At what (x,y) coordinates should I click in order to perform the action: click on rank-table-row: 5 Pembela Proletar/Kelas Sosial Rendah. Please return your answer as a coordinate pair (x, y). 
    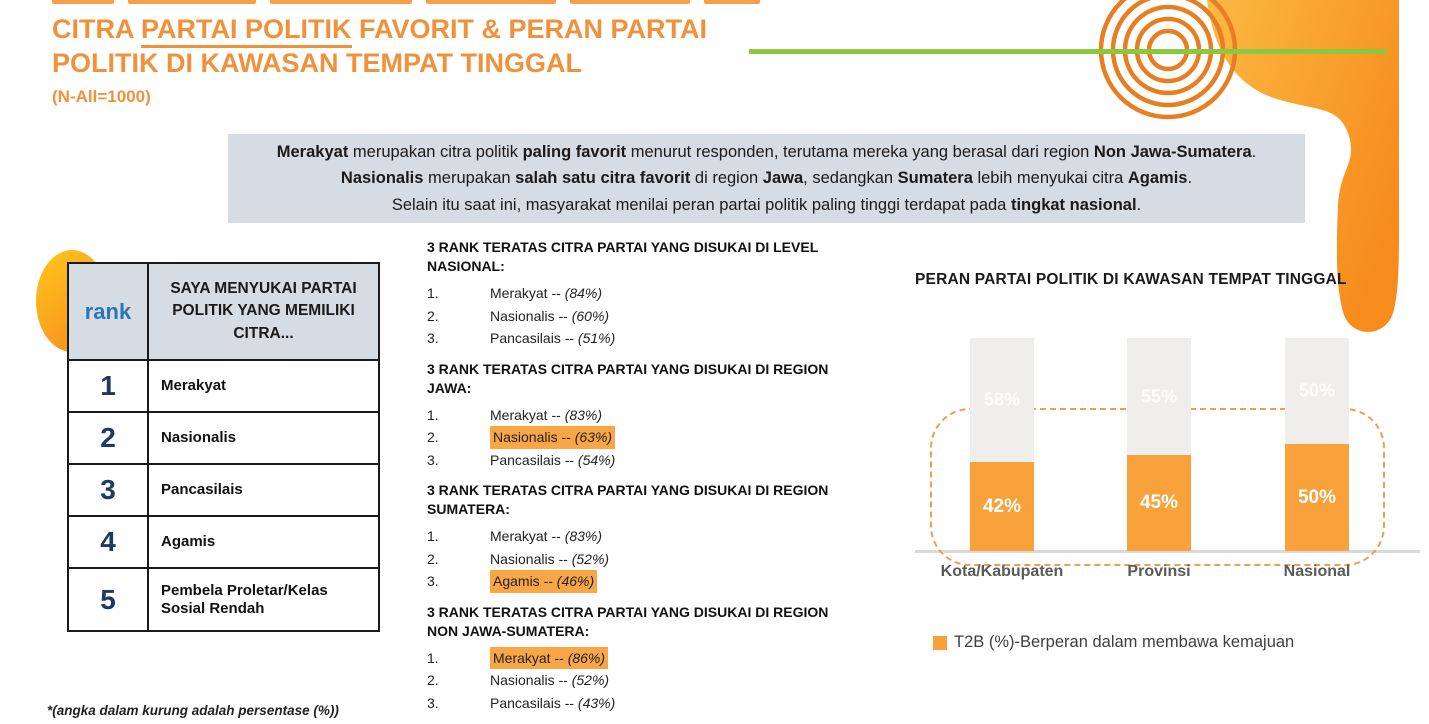
    Looking at the image, I should click on (223, 599).